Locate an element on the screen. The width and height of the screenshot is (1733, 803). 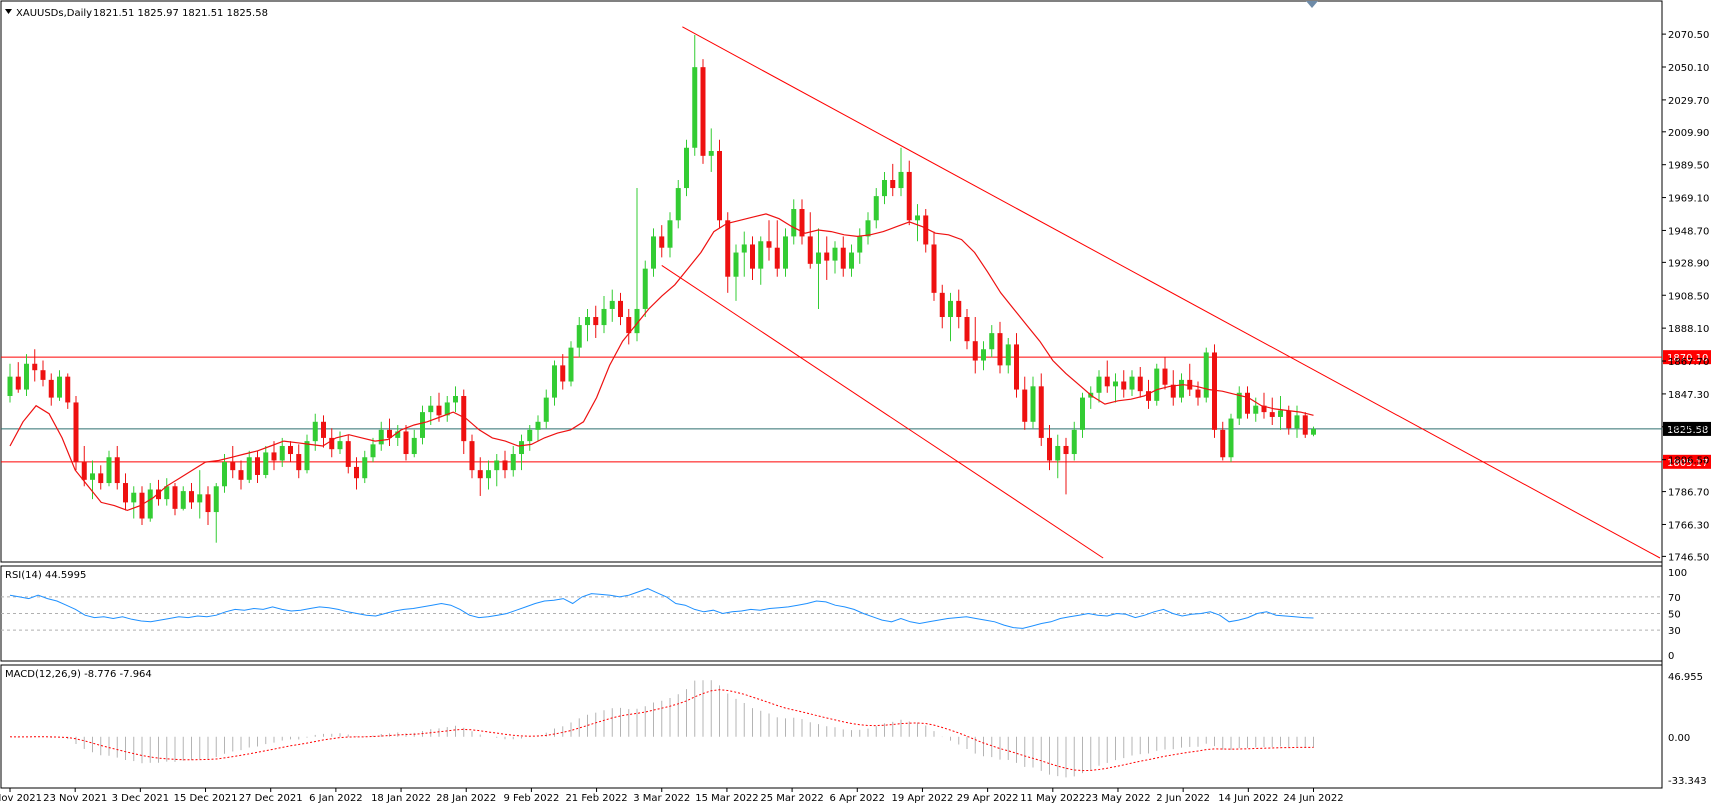
price-axis-label: 1867.70 is located at coordinates (1688, 362).